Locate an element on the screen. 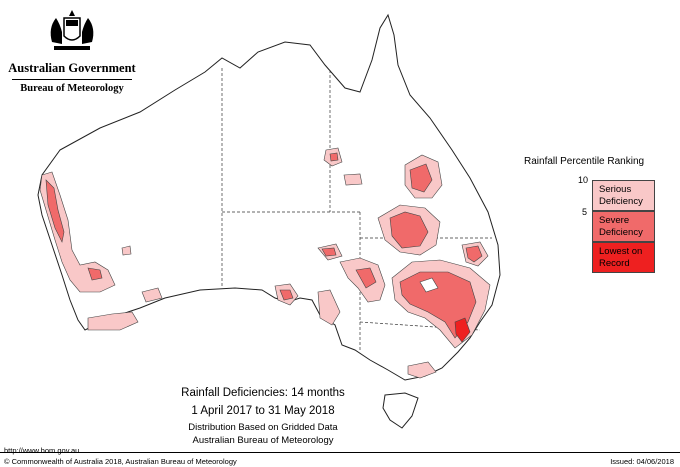 Image resolution: width=680 pixels, height=467 pixels. map-date-range: 1 April 2017 to 31 May 2018 is located at coordinates (263, 411).